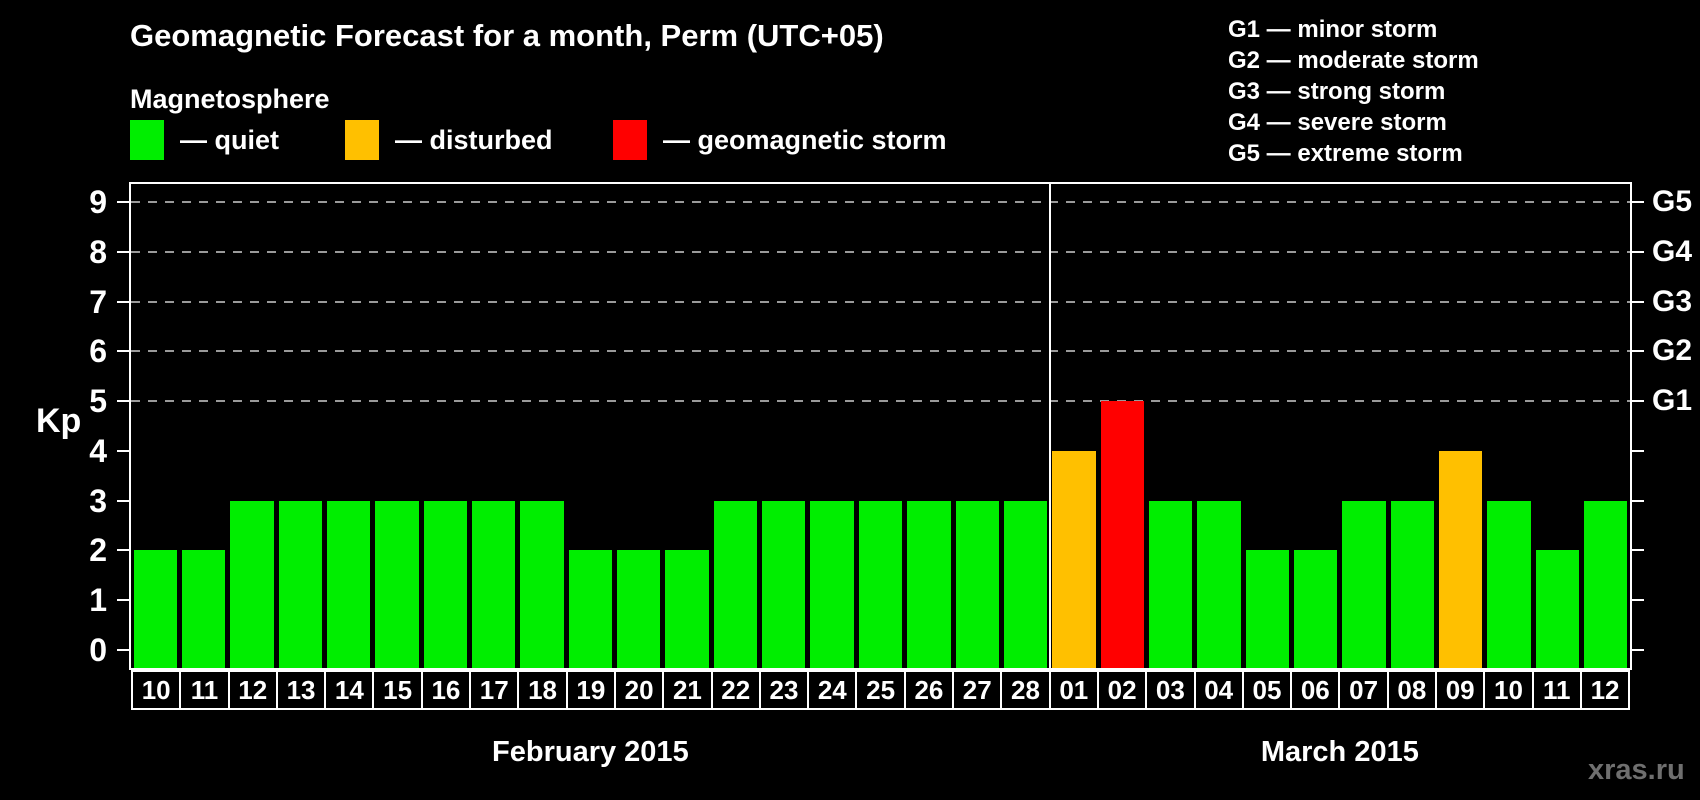 The image size is (1700, 800). Describe the element at coordinates (1314, 690) in the screenshot. I see `day-label-06-m1: 06` at that location.